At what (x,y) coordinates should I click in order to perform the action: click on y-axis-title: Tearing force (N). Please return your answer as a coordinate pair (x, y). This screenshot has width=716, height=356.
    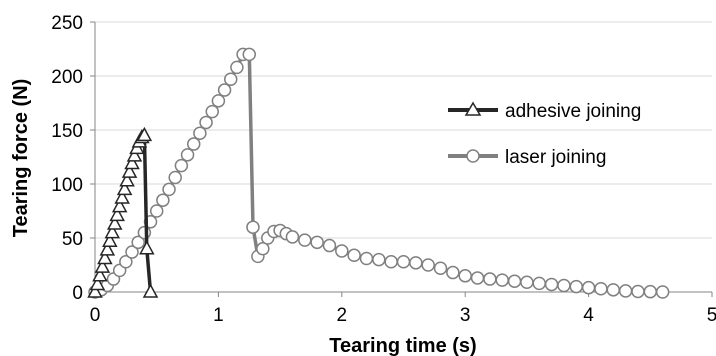
    Looking at the image, I should click on (21, 158).